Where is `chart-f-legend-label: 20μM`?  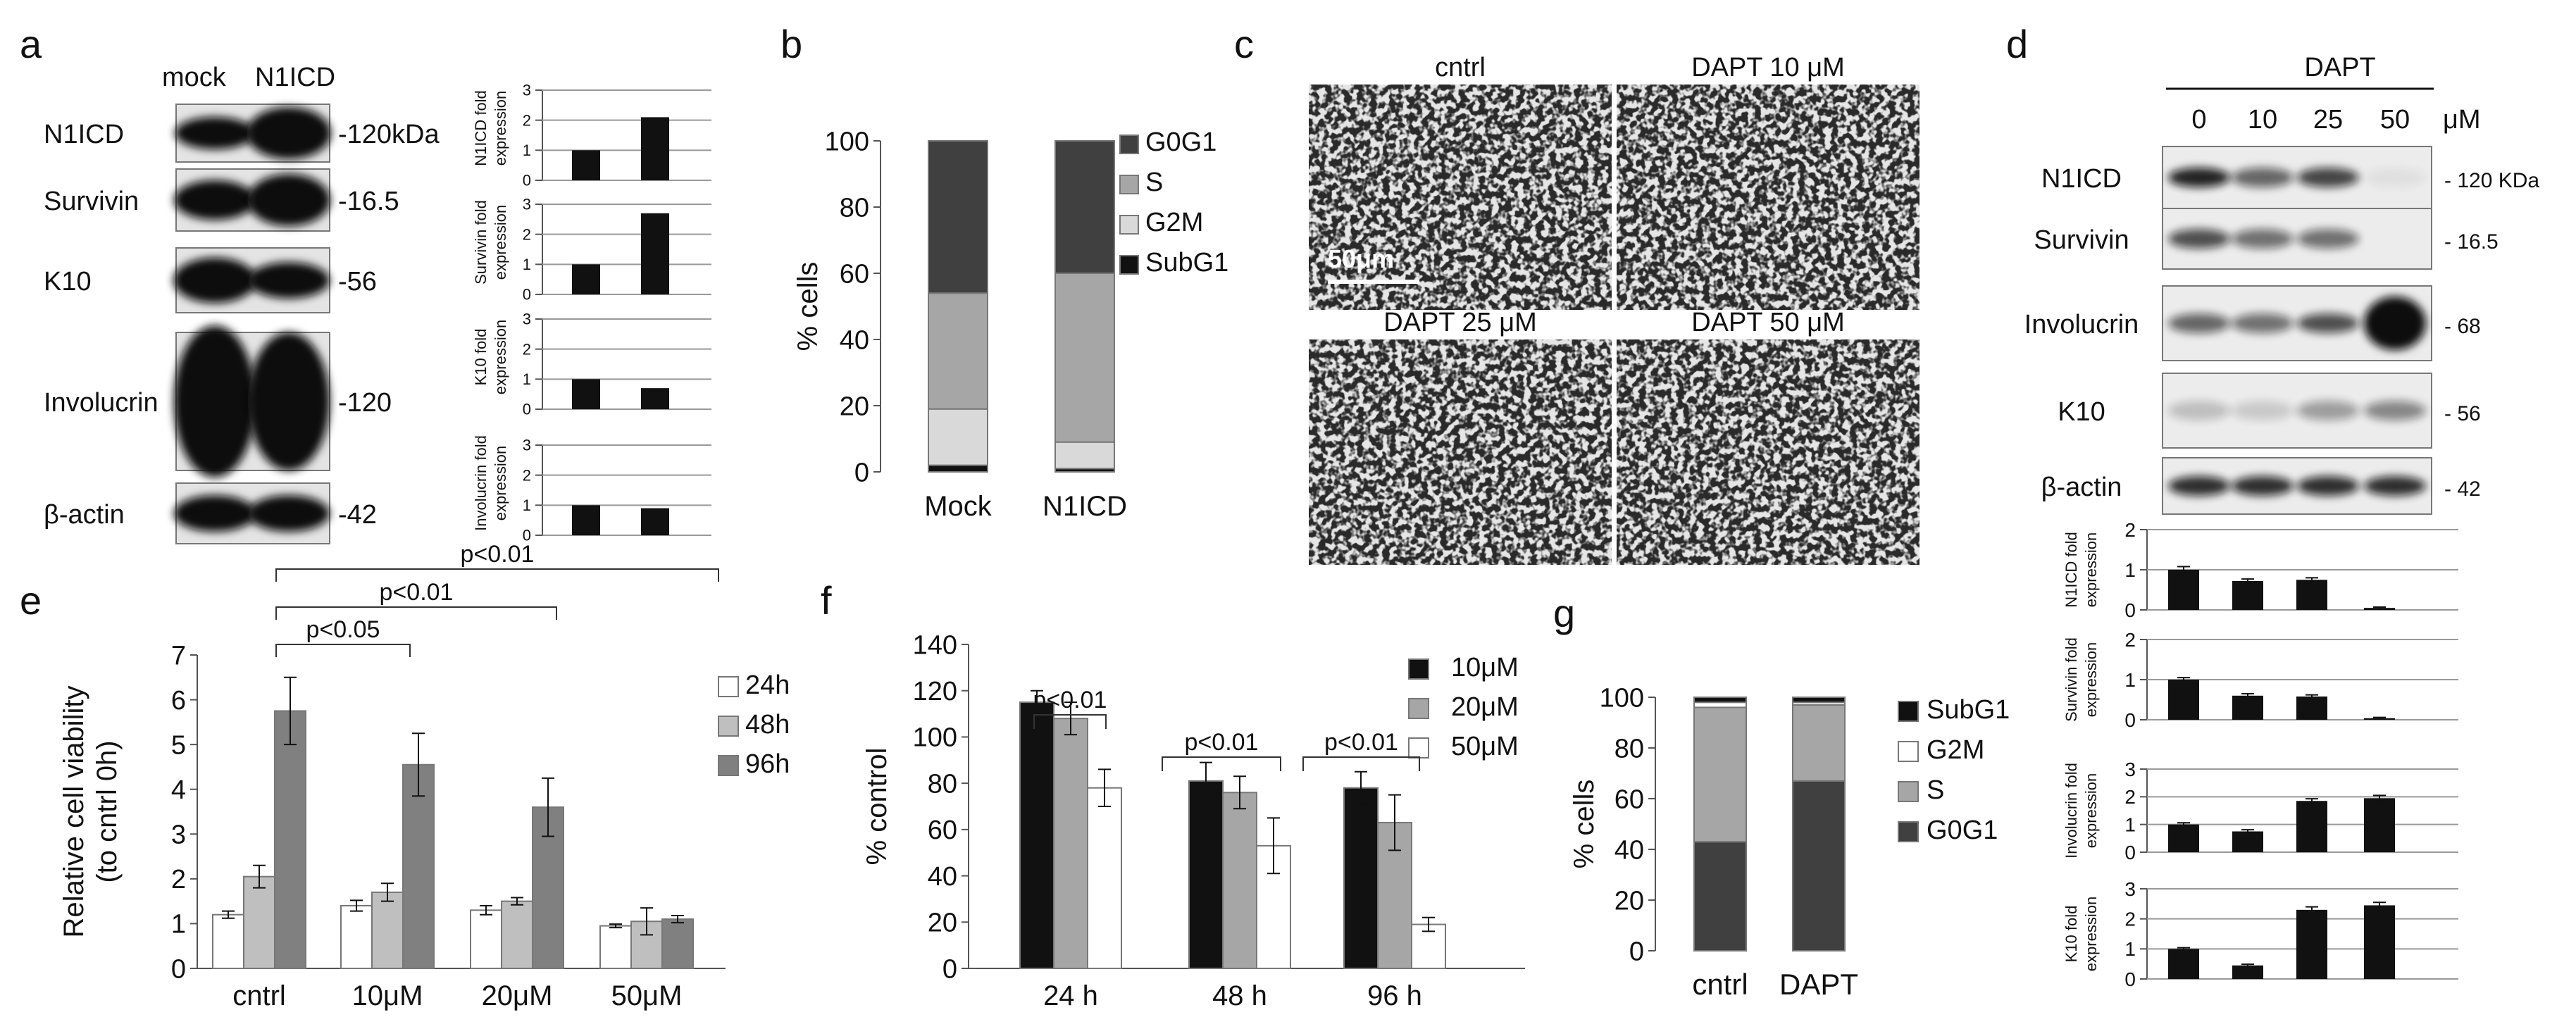
chart-f-legend-label: 20μM is located at coordinates (1485, 707).